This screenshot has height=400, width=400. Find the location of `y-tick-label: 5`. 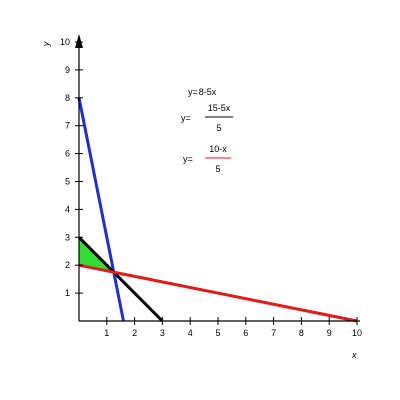

y-tick-label: 5 is located at coordinates (67, 182).